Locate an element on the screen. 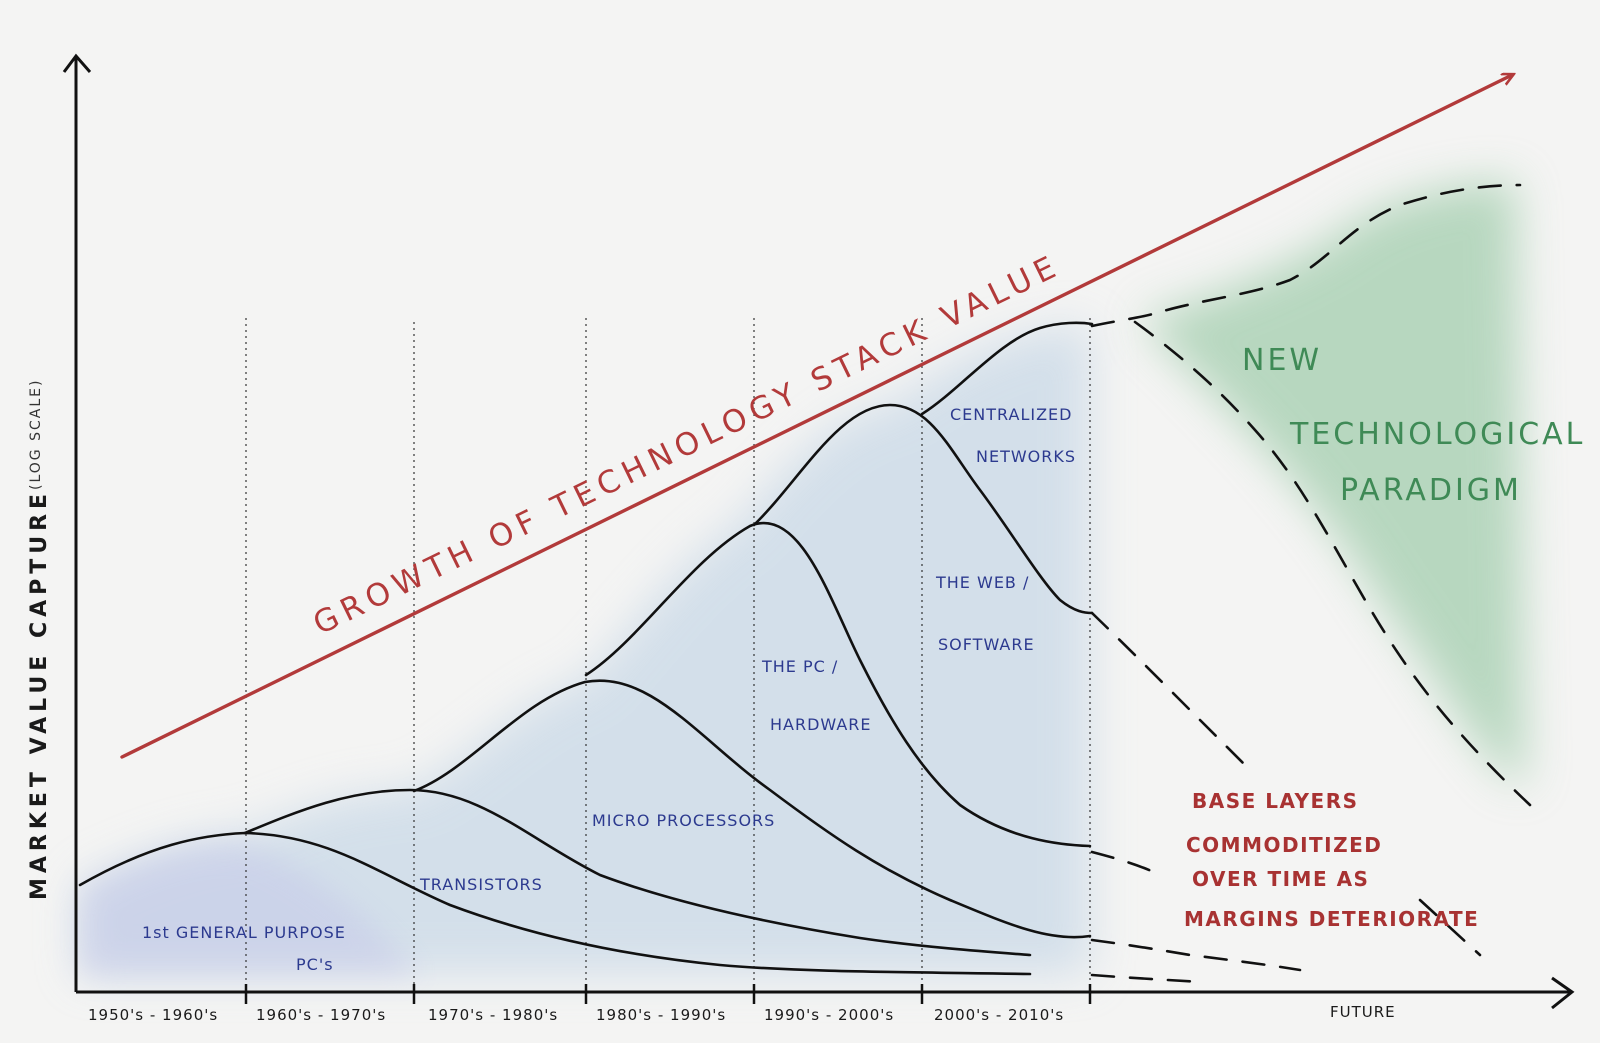 Image resolution: width=1600 pixels, height=1043 pixels. curve-microprocessors is located at coordinates (752, 809).